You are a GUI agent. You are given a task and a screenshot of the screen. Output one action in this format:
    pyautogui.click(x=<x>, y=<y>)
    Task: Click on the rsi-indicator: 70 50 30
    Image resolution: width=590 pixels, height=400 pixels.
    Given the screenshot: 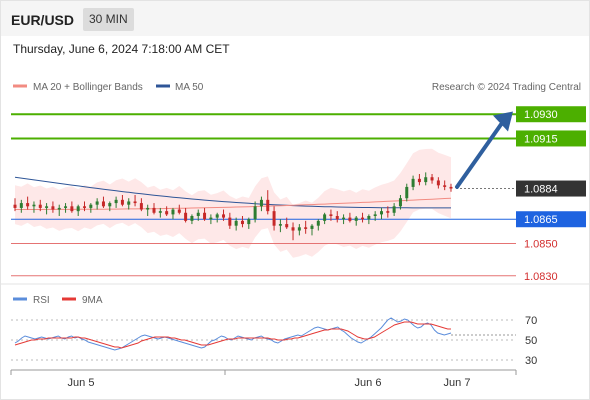 What is the action you would take?
    pyautogui.click(x=274, y=341)
    